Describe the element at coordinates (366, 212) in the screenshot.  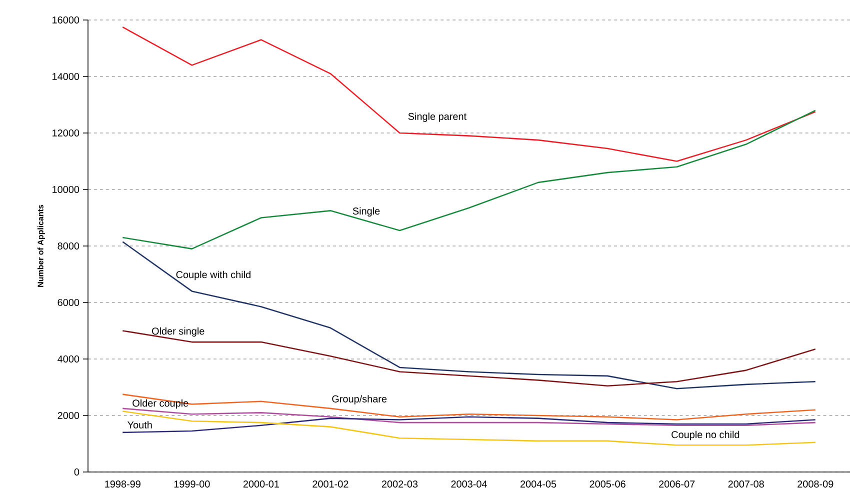
I see `series-label: Single` at that location.